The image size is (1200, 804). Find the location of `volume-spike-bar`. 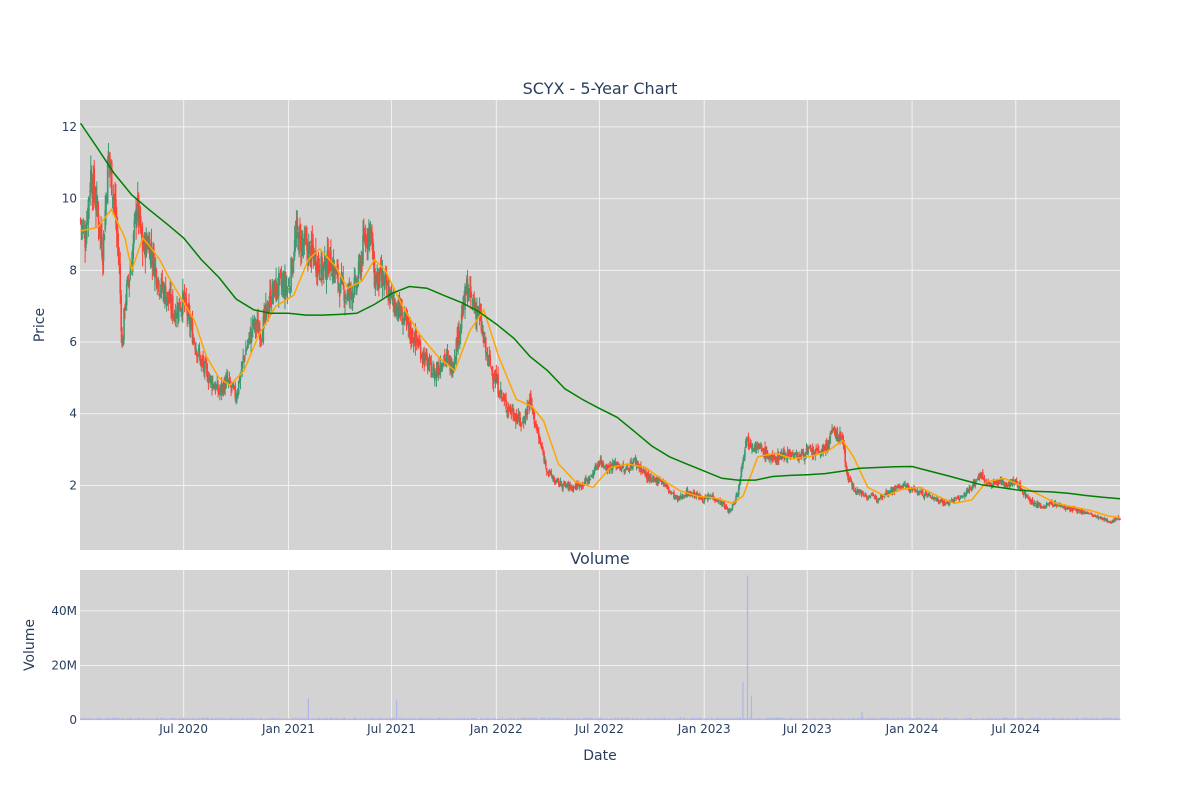

volume-spike-bar is located at coordinates (751, 707).